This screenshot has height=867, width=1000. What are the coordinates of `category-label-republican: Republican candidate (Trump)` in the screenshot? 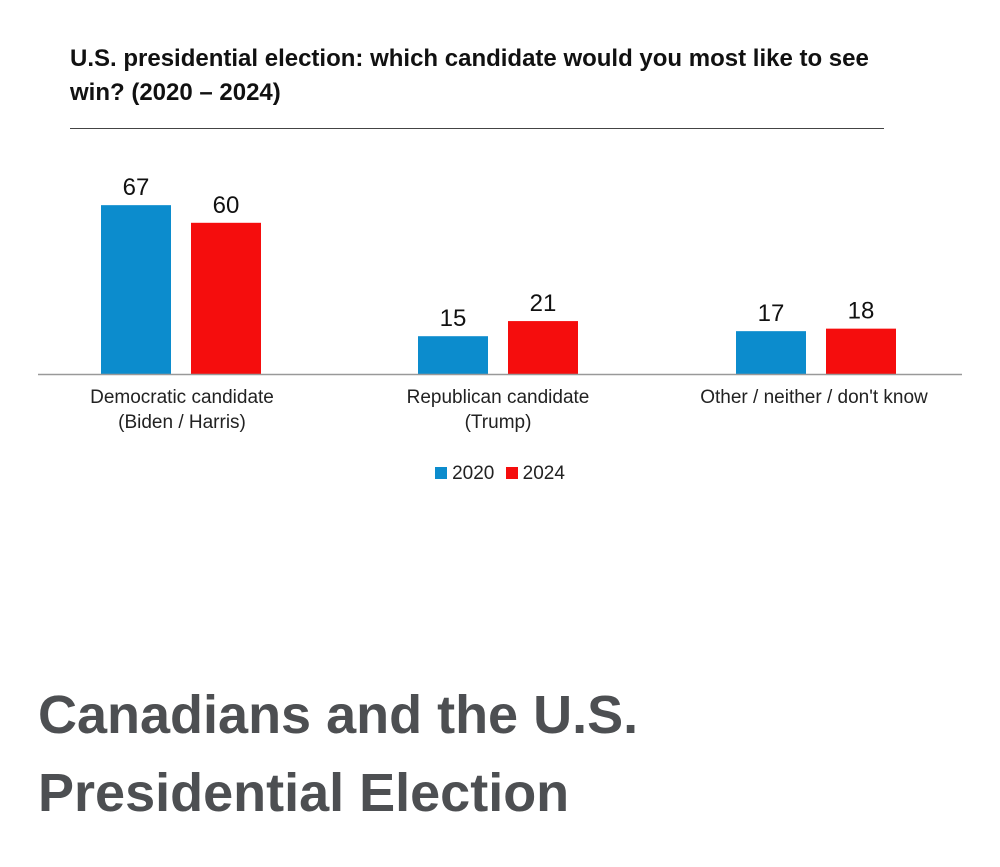 It's located at (498, 410).